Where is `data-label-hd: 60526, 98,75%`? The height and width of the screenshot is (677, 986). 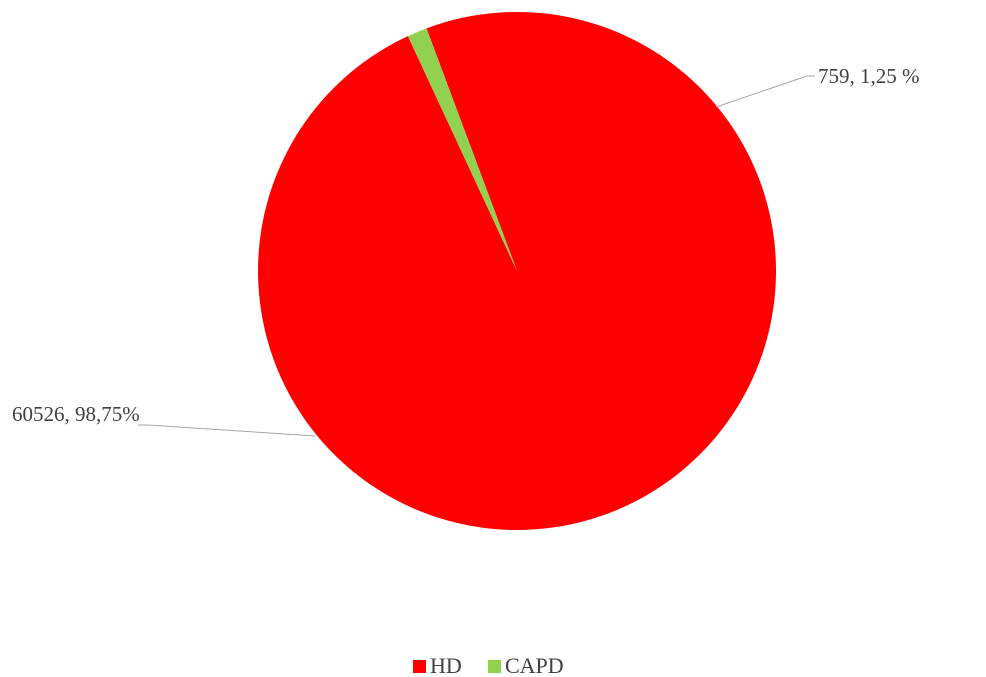 data-label-hd: 60526, 98,75% is located at coordinates (76, 414).